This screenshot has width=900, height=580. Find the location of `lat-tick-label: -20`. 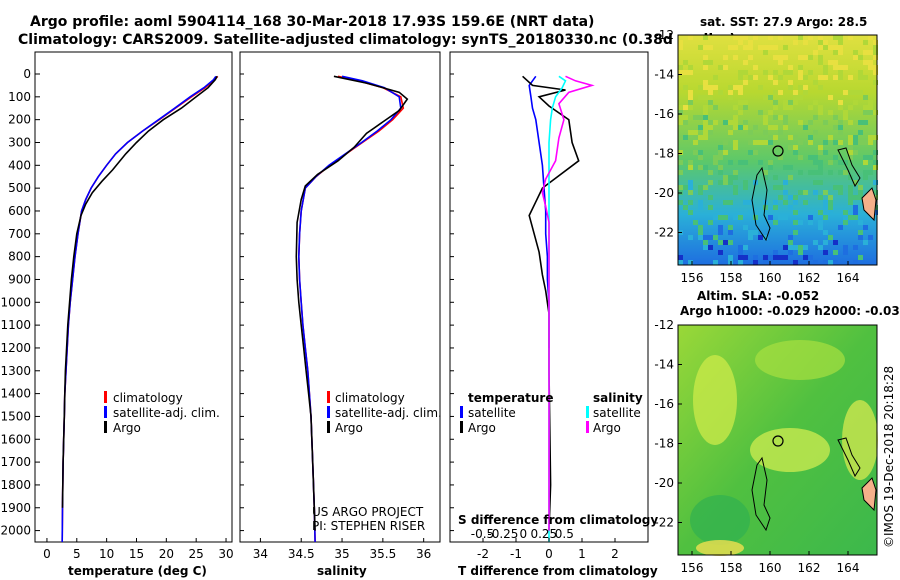

lat-tick-label: -20 is located at coordinates (664, 483).